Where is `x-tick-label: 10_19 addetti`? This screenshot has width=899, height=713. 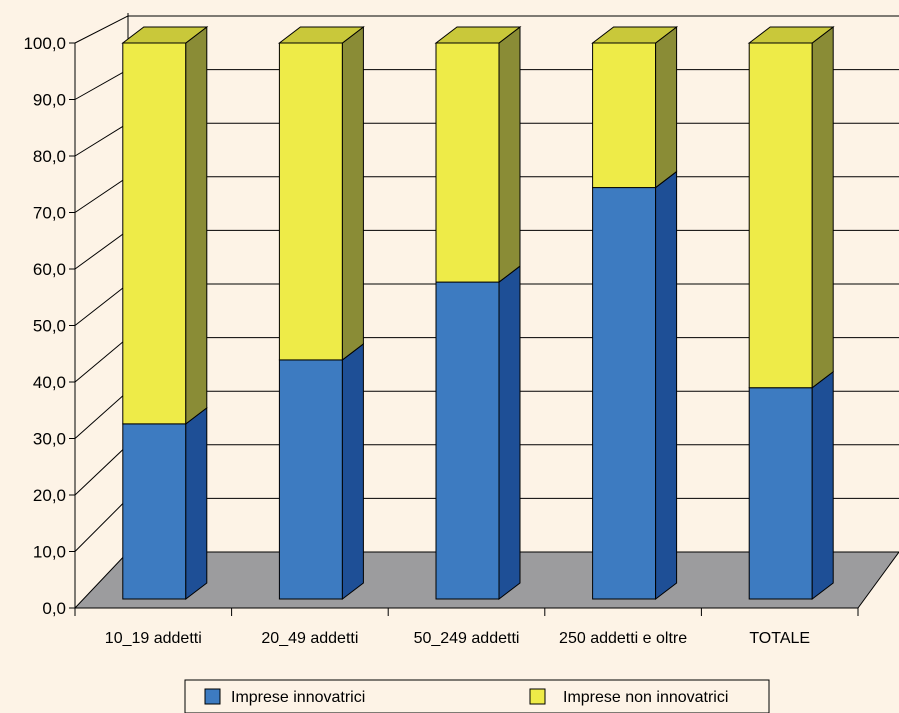 x-tick-label: 10_19 addetti is located at coordinates (153, 638).